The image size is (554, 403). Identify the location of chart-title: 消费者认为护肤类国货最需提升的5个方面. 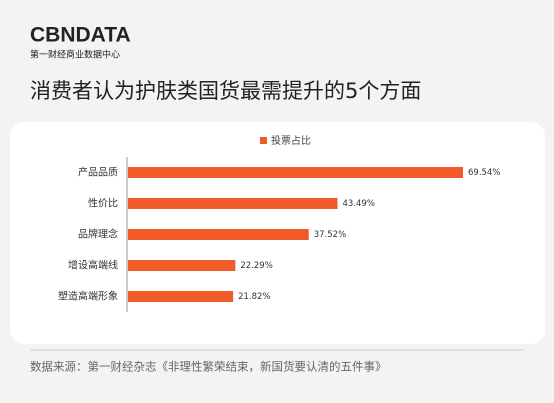
(225, 91).